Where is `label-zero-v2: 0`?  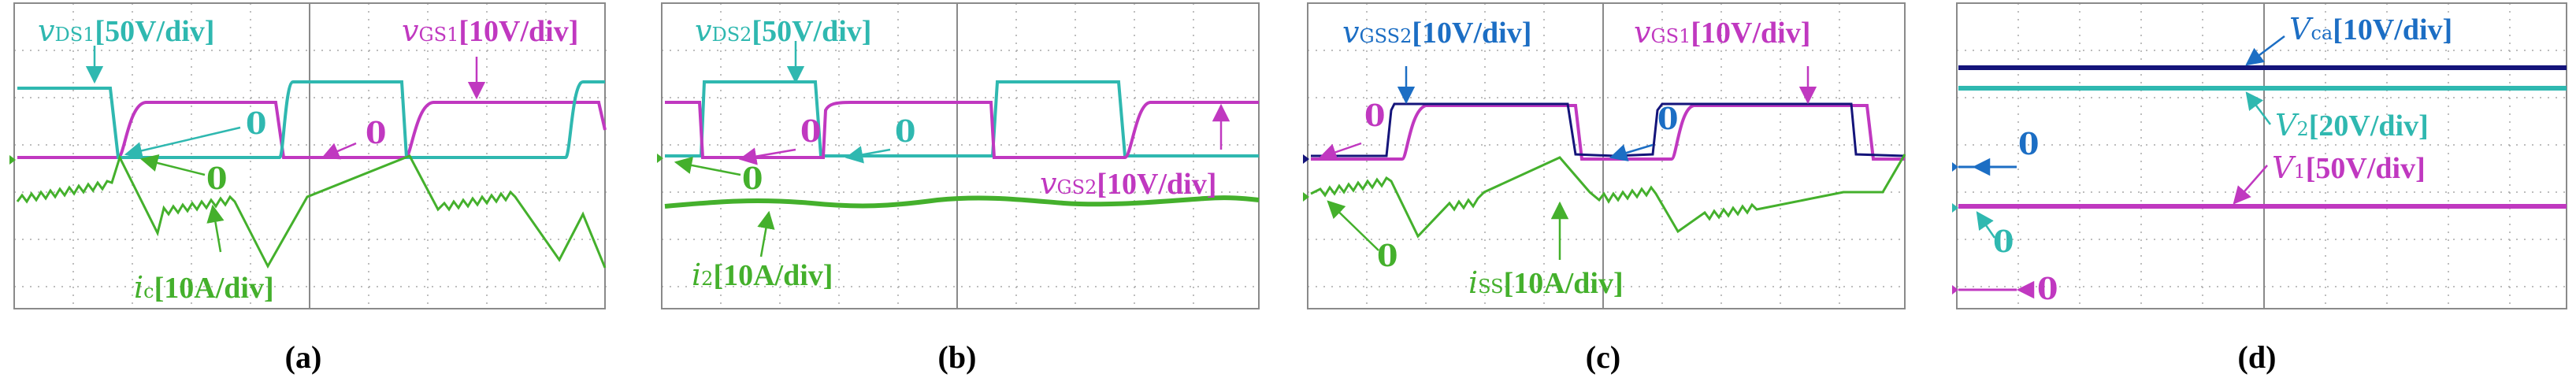
label-zero-v2: 0 is located at coordinates (2003, 241).